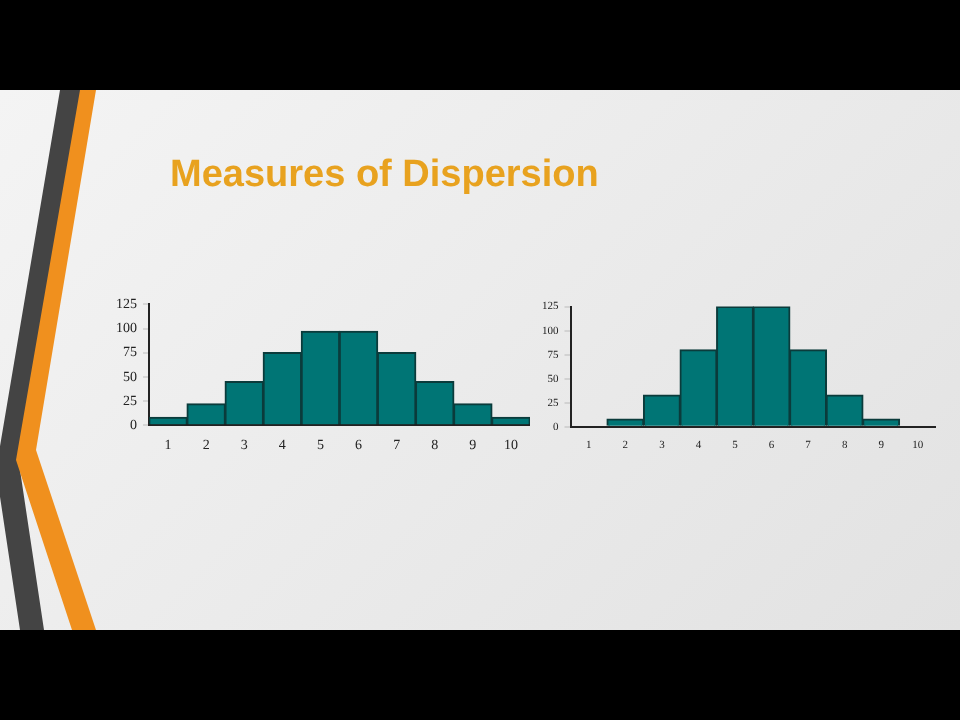  What do you see at coordinates (384, 176) in the screenshot?
I see `chart-title: Measures of Dispersion` at bounding box center [384, 176].